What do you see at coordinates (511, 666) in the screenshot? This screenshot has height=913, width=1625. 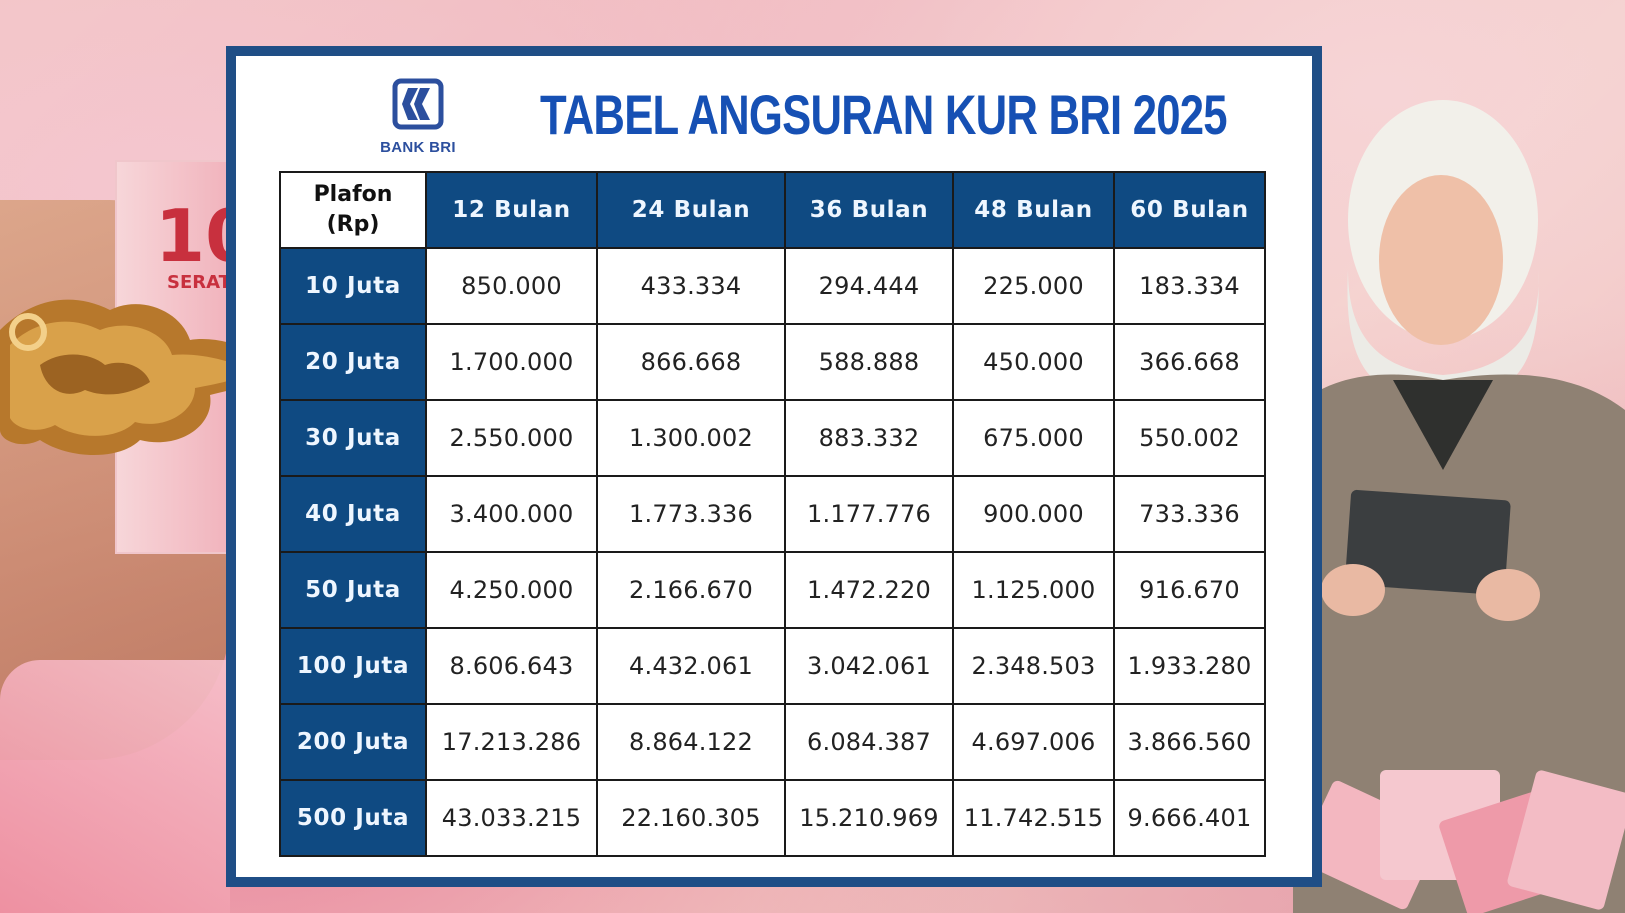 I see `table-cell: 8.606.643` at bounding box center [511, 666].